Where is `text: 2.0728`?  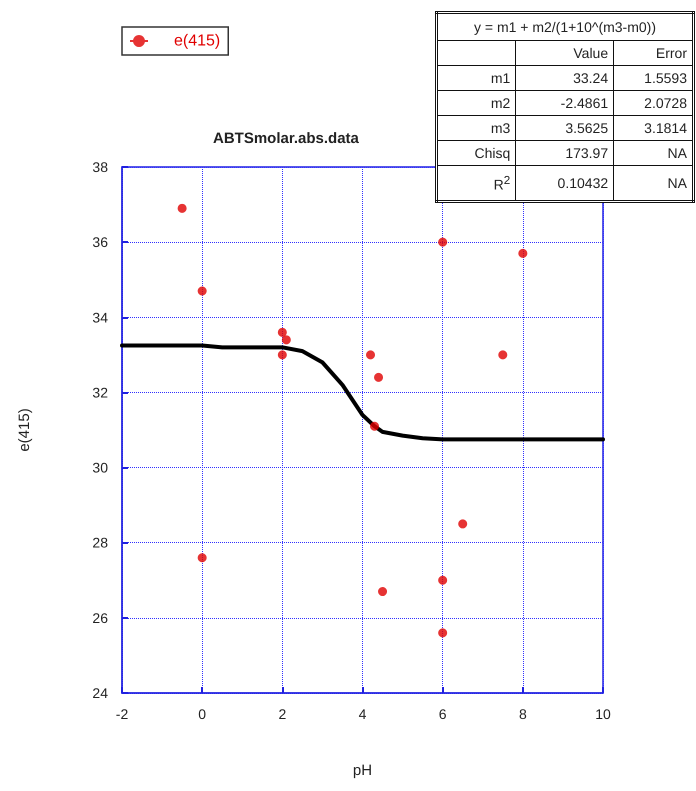 text: 2.0728 is located at coordinates (665, 103).